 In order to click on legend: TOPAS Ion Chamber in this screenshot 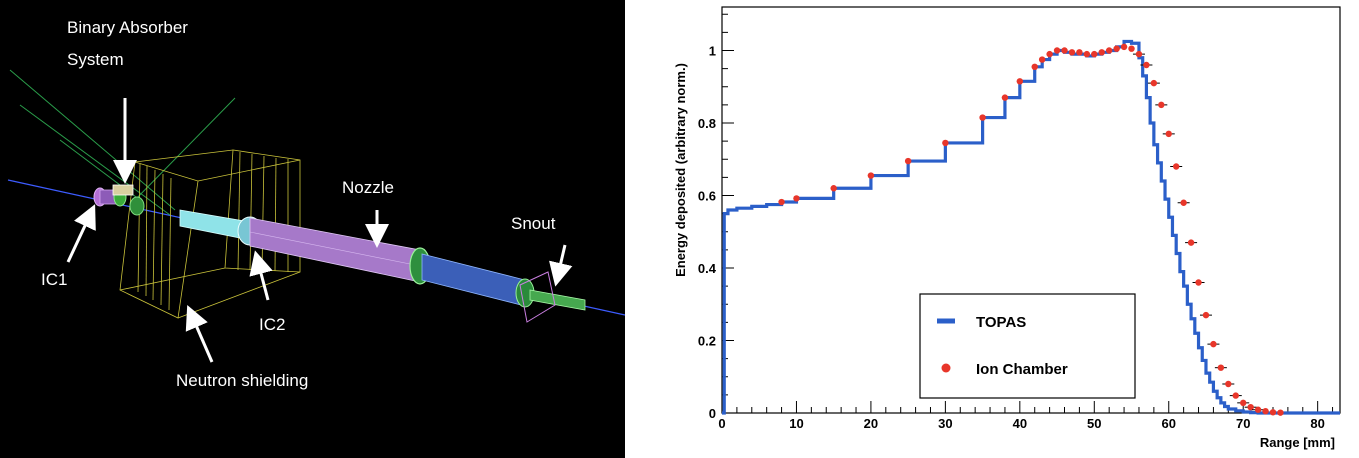, I will do `click(1027, 346)`.